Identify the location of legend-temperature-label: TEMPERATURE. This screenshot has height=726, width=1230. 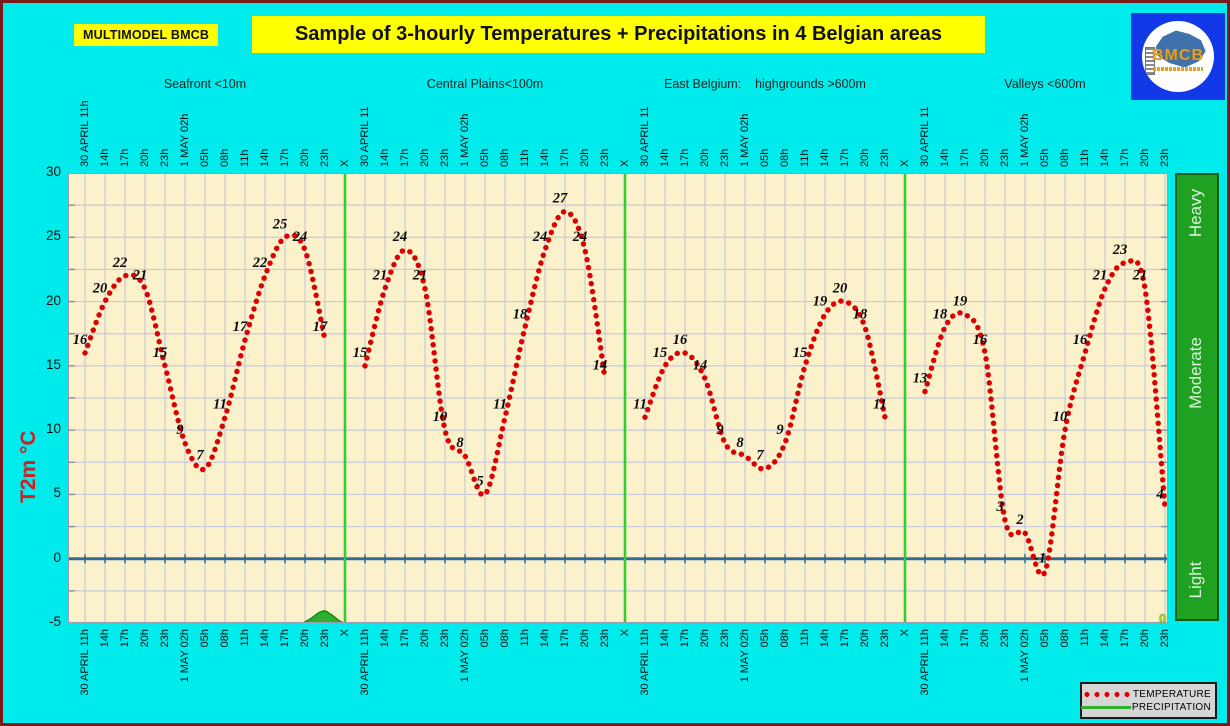
(1171, 694).